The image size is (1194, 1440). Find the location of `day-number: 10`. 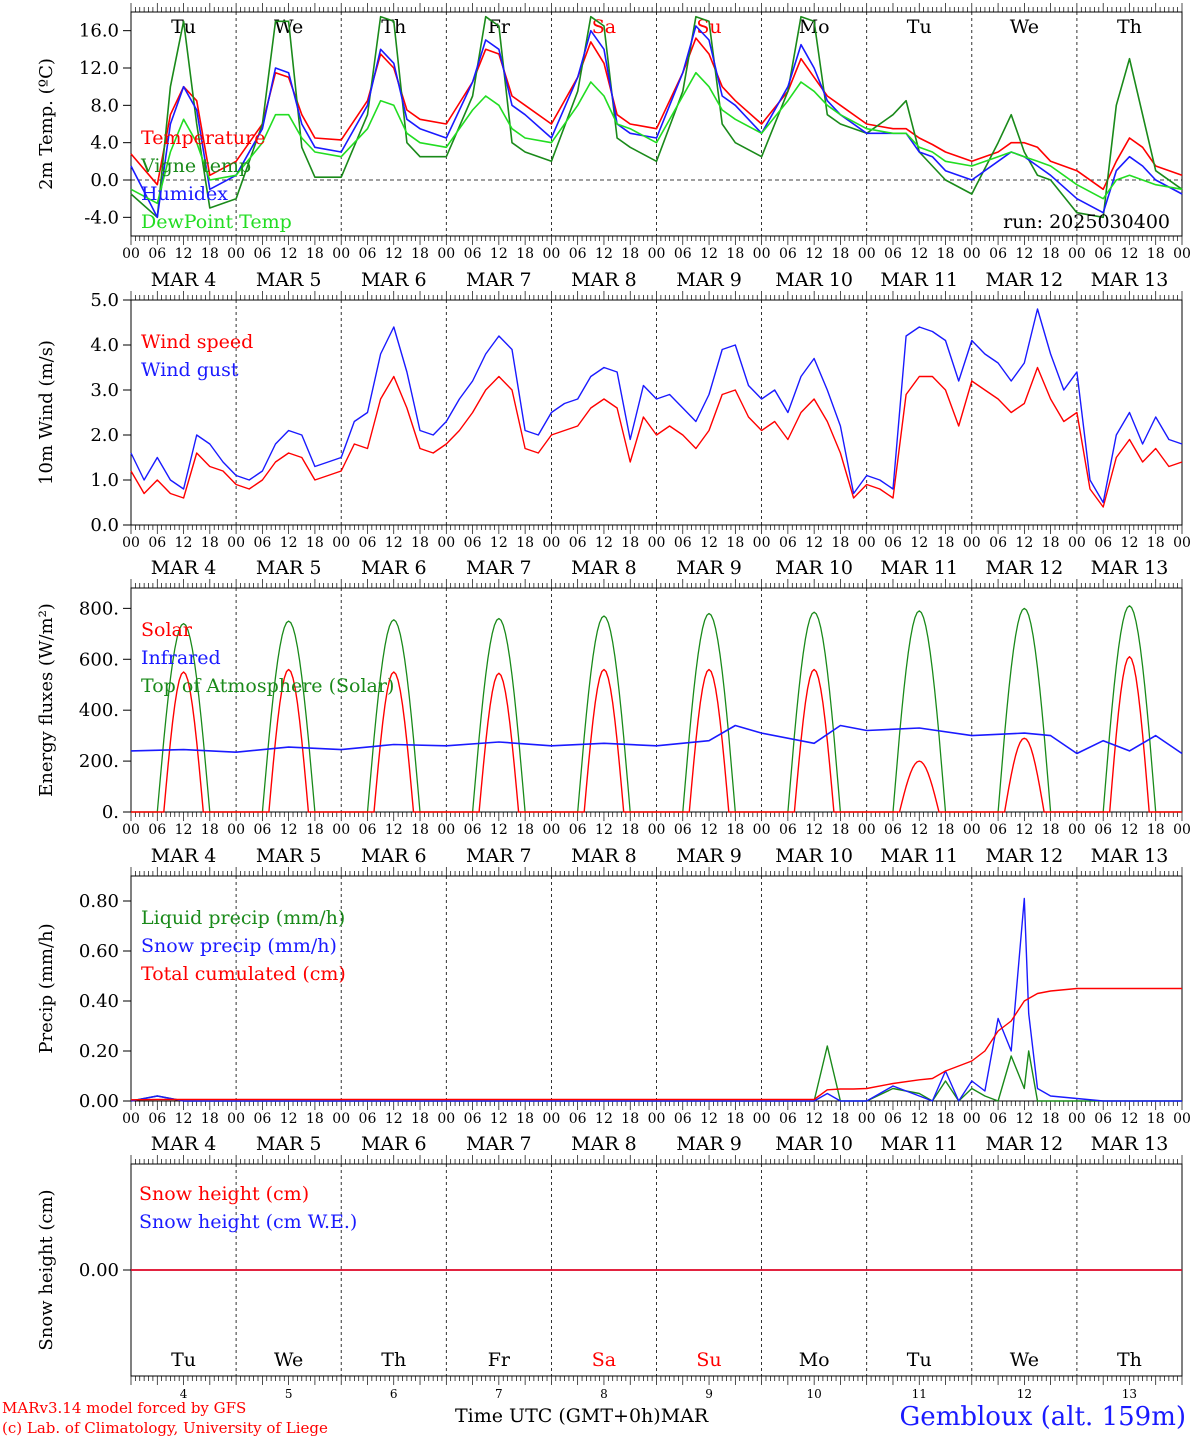

day-number: 10 is located at coordinates (814, 1394).